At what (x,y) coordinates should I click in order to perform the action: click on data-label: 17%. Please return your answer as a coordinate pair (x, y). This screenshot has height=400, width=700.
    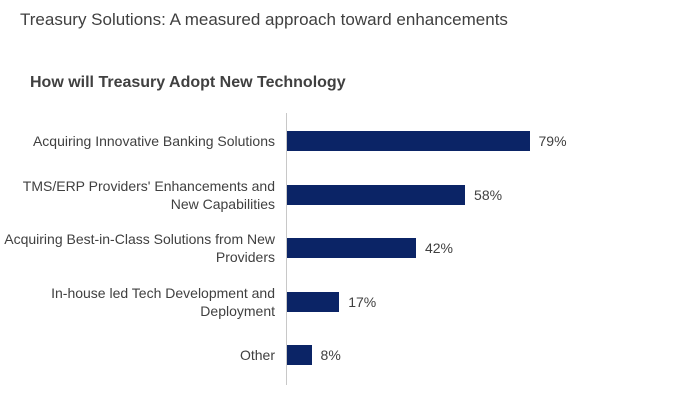
    Looking at the image, I should click on (362, 301).